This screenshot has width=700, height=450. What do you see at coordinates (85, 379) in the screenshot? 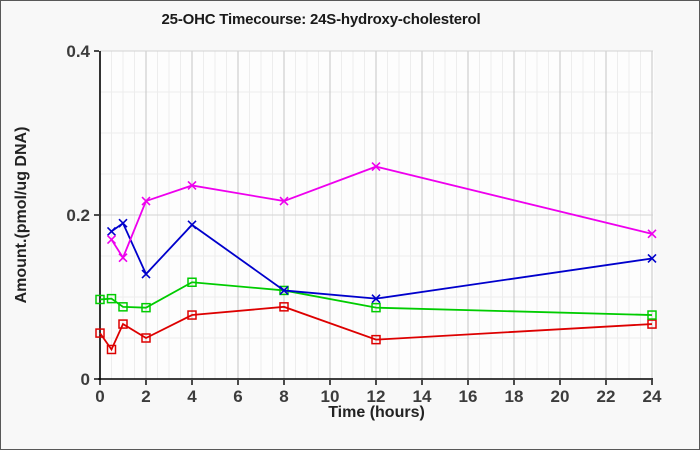
I see `y-tick-label: 0` at bounding box center [85, 379].